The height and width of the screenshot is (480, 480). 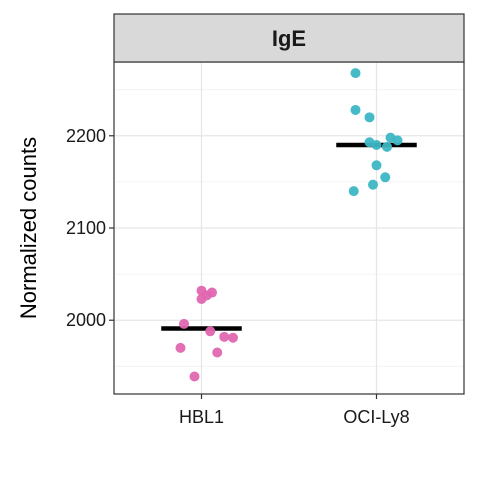 What do you see at coordinates (201, 417) in the screenshot?
I see `x-tick-label: HBL1` at bounding box center [201, 417].